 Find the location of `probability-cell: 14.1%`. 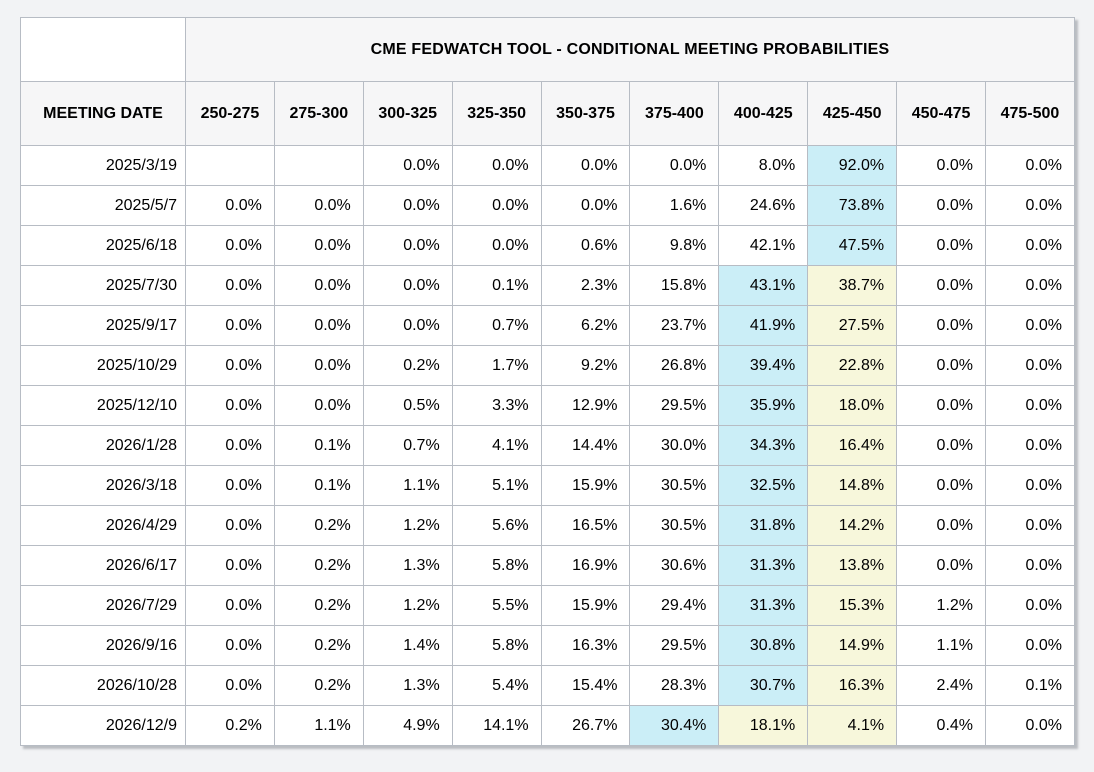

probability-cell: 14.1% is located at coordinates (496, 725).